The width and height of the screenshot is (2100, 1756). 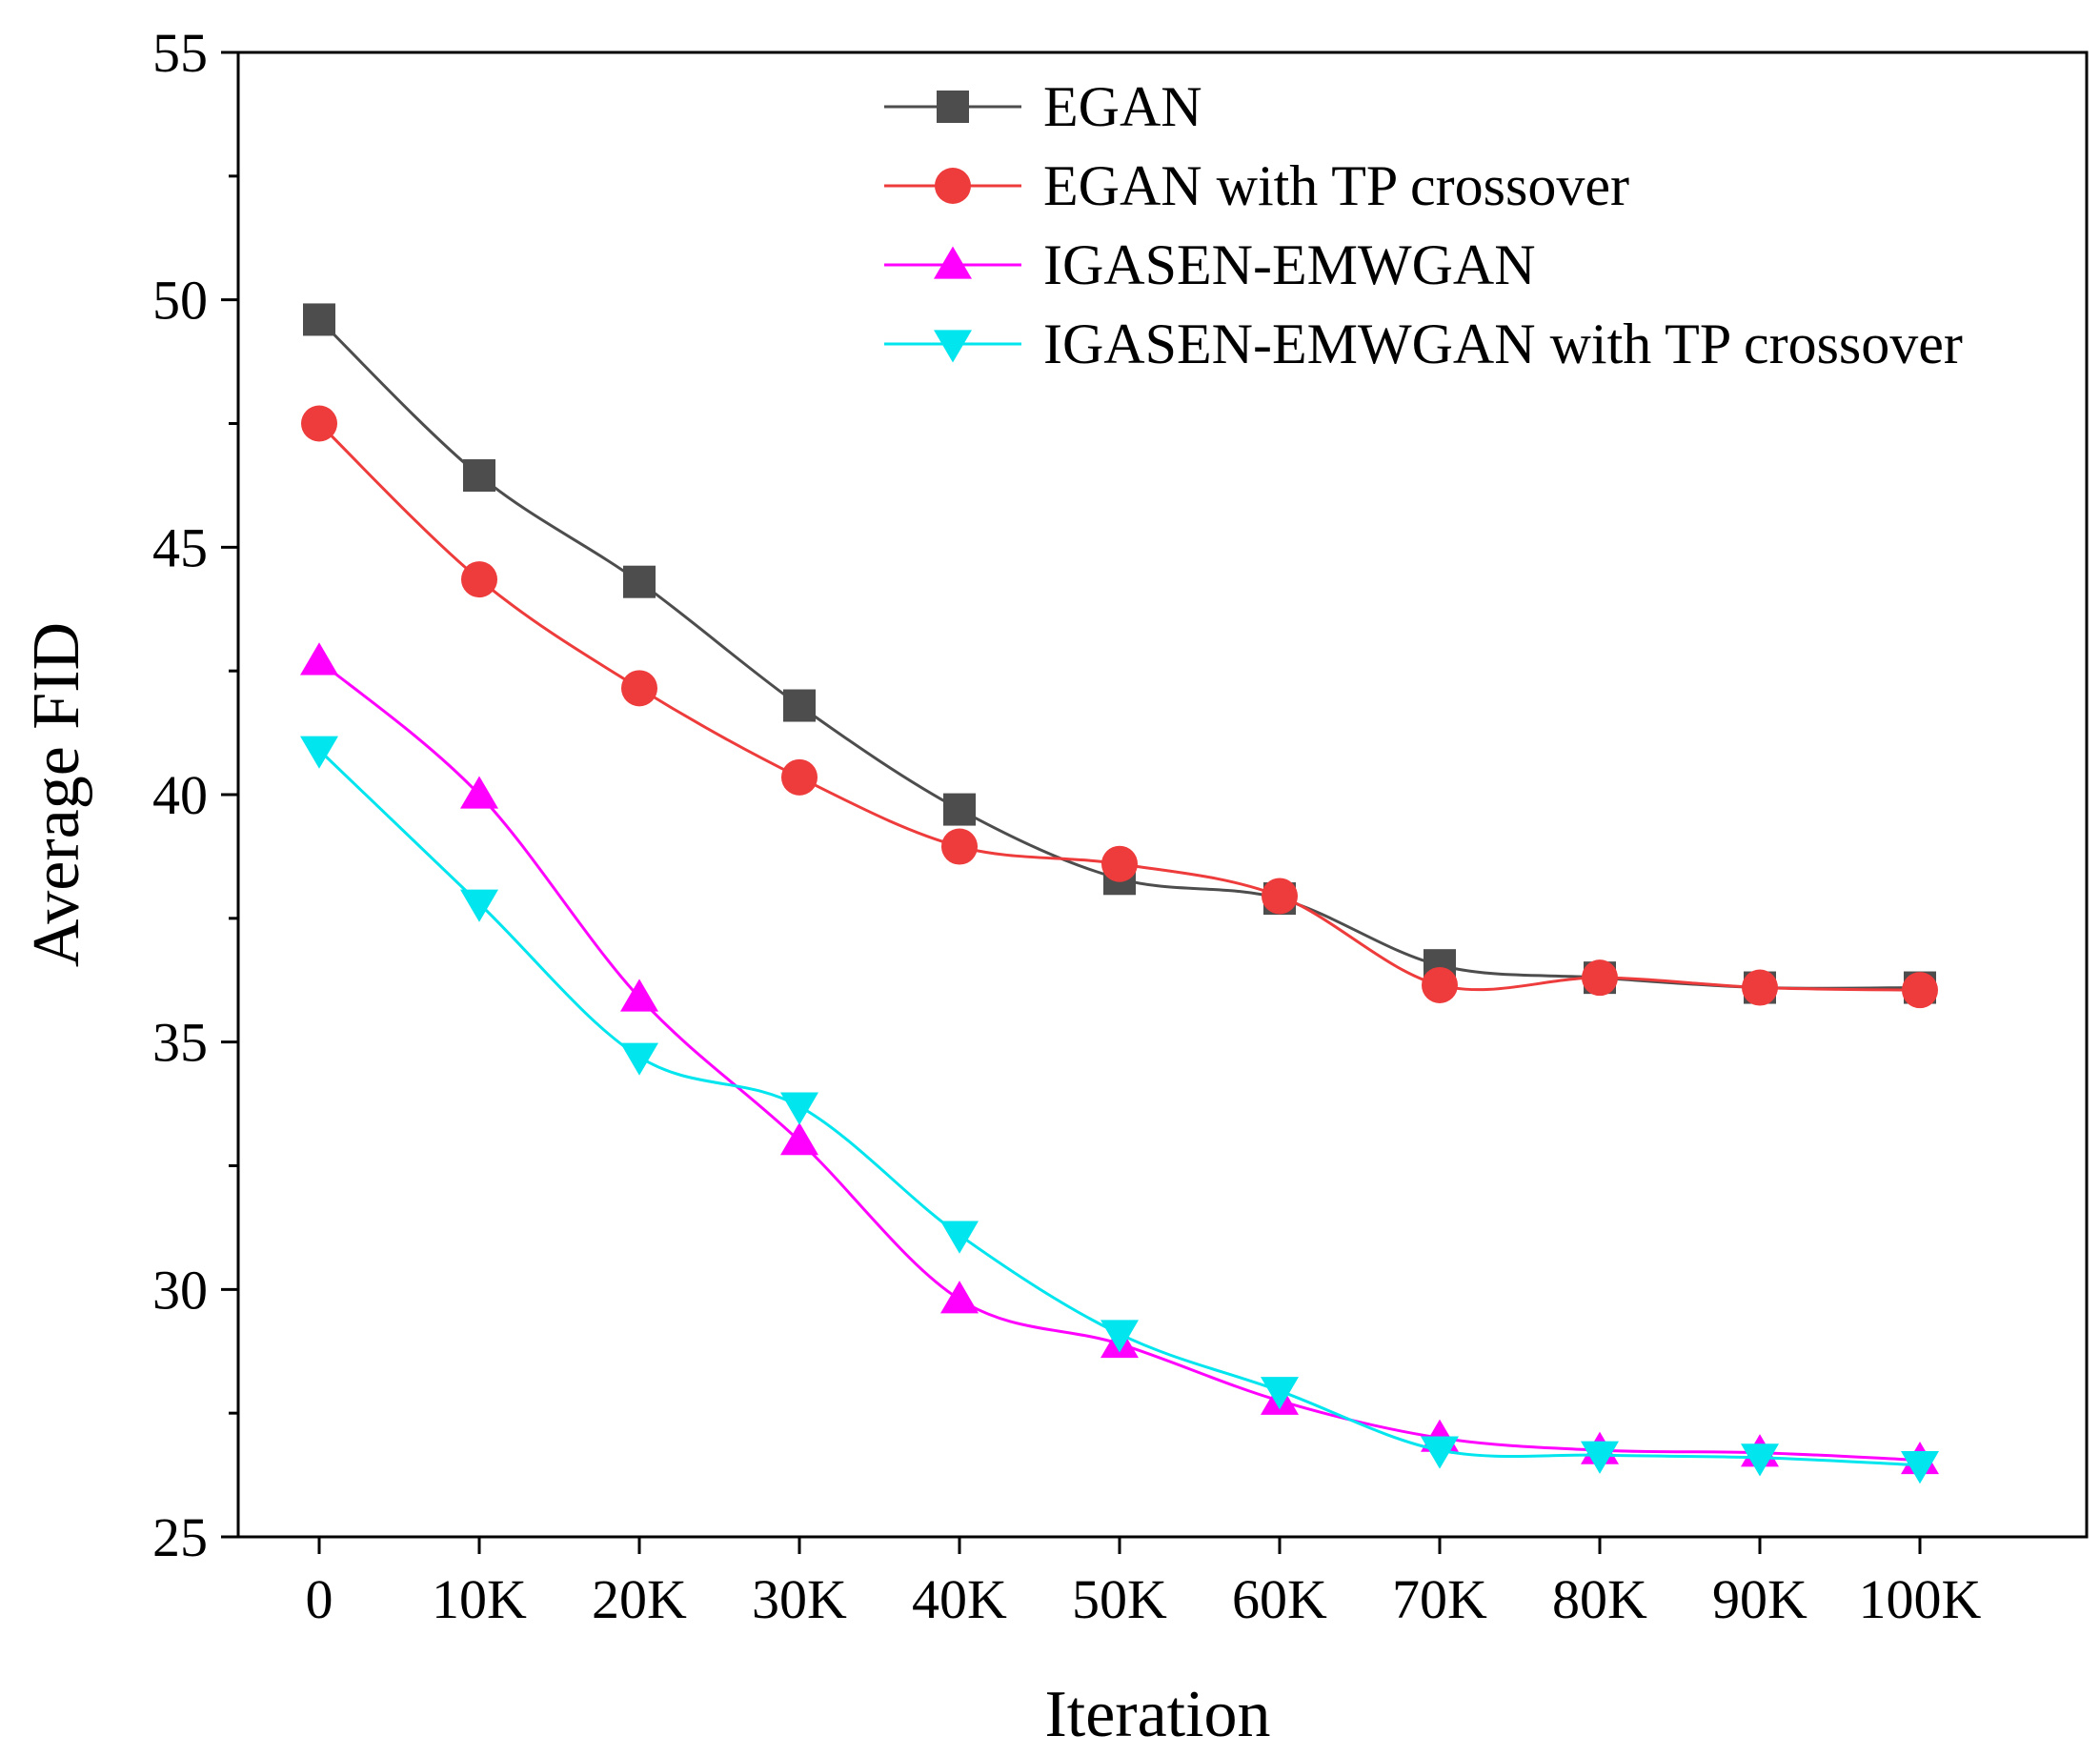 I want to click on x-axis-title: Iteration, so click(x=1157, y=1714).